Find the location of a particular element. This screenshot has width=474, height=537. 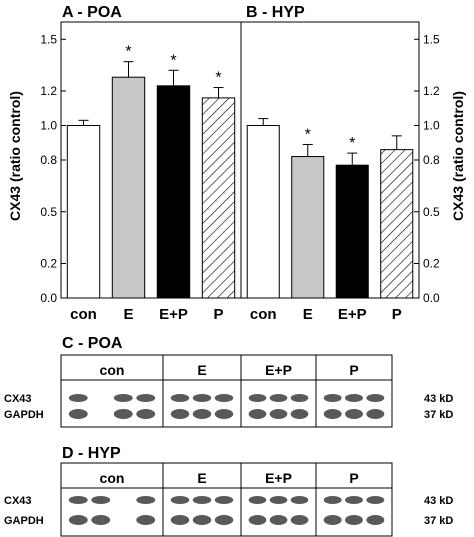

blot-size-label: 43 kD is located at coordinates (438, 501).